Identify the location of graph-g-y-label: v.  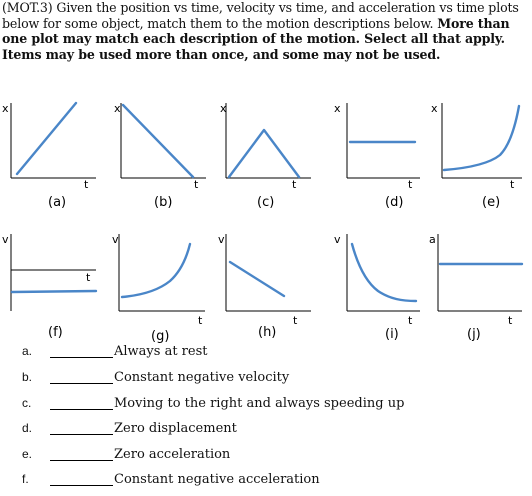
(115, 239).